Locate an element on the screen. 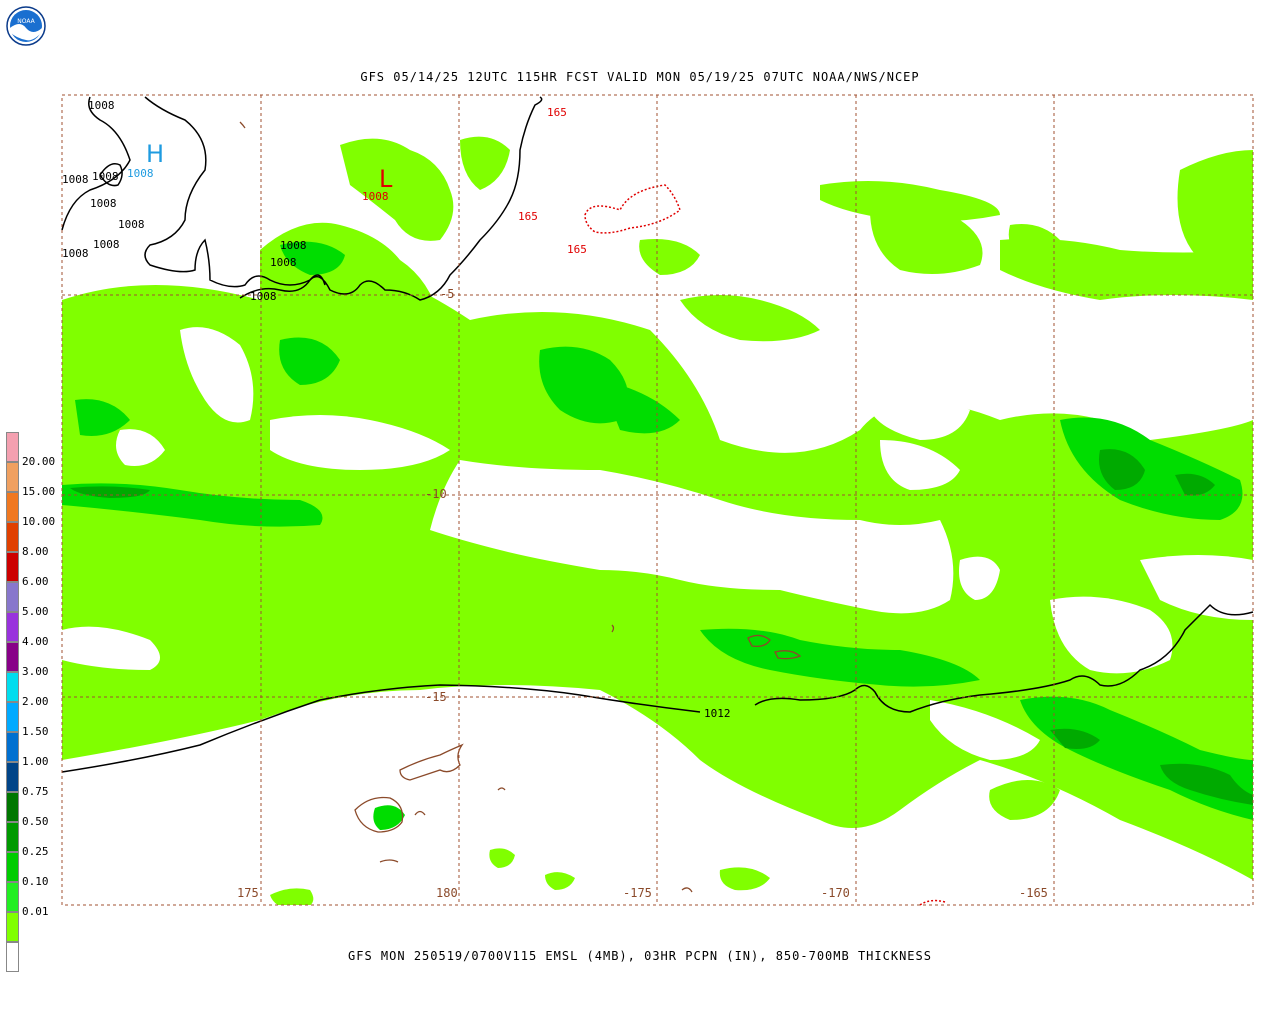 The height and width of the screenshot is (1024, 1280). legend-label: 0.50 is located at coordinates (35, 821).